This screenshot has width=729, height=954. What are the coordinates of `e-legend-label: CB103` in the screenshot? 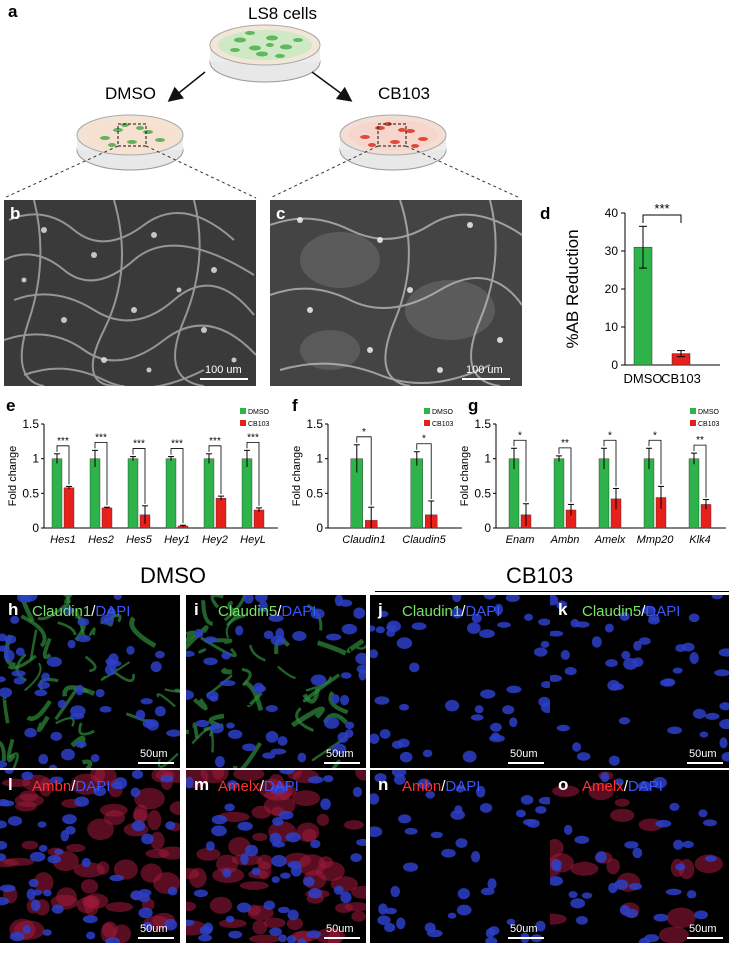 It's located at (259, 424).